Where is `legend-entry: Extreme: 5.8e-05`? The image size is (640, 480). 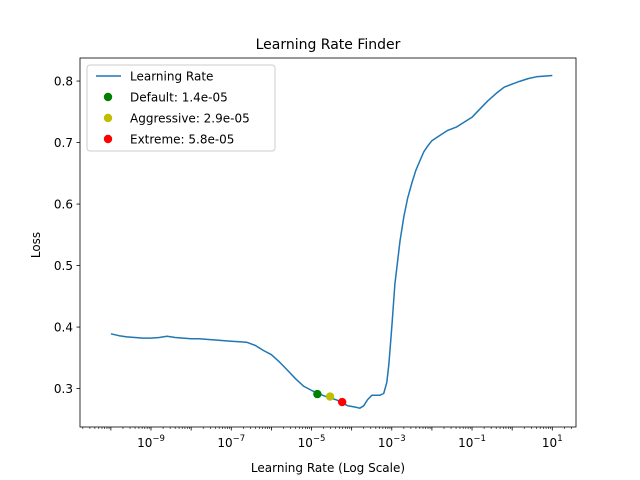 legend-entry: Extreme: 5.8e-05 is located at coordinates (182, 140).